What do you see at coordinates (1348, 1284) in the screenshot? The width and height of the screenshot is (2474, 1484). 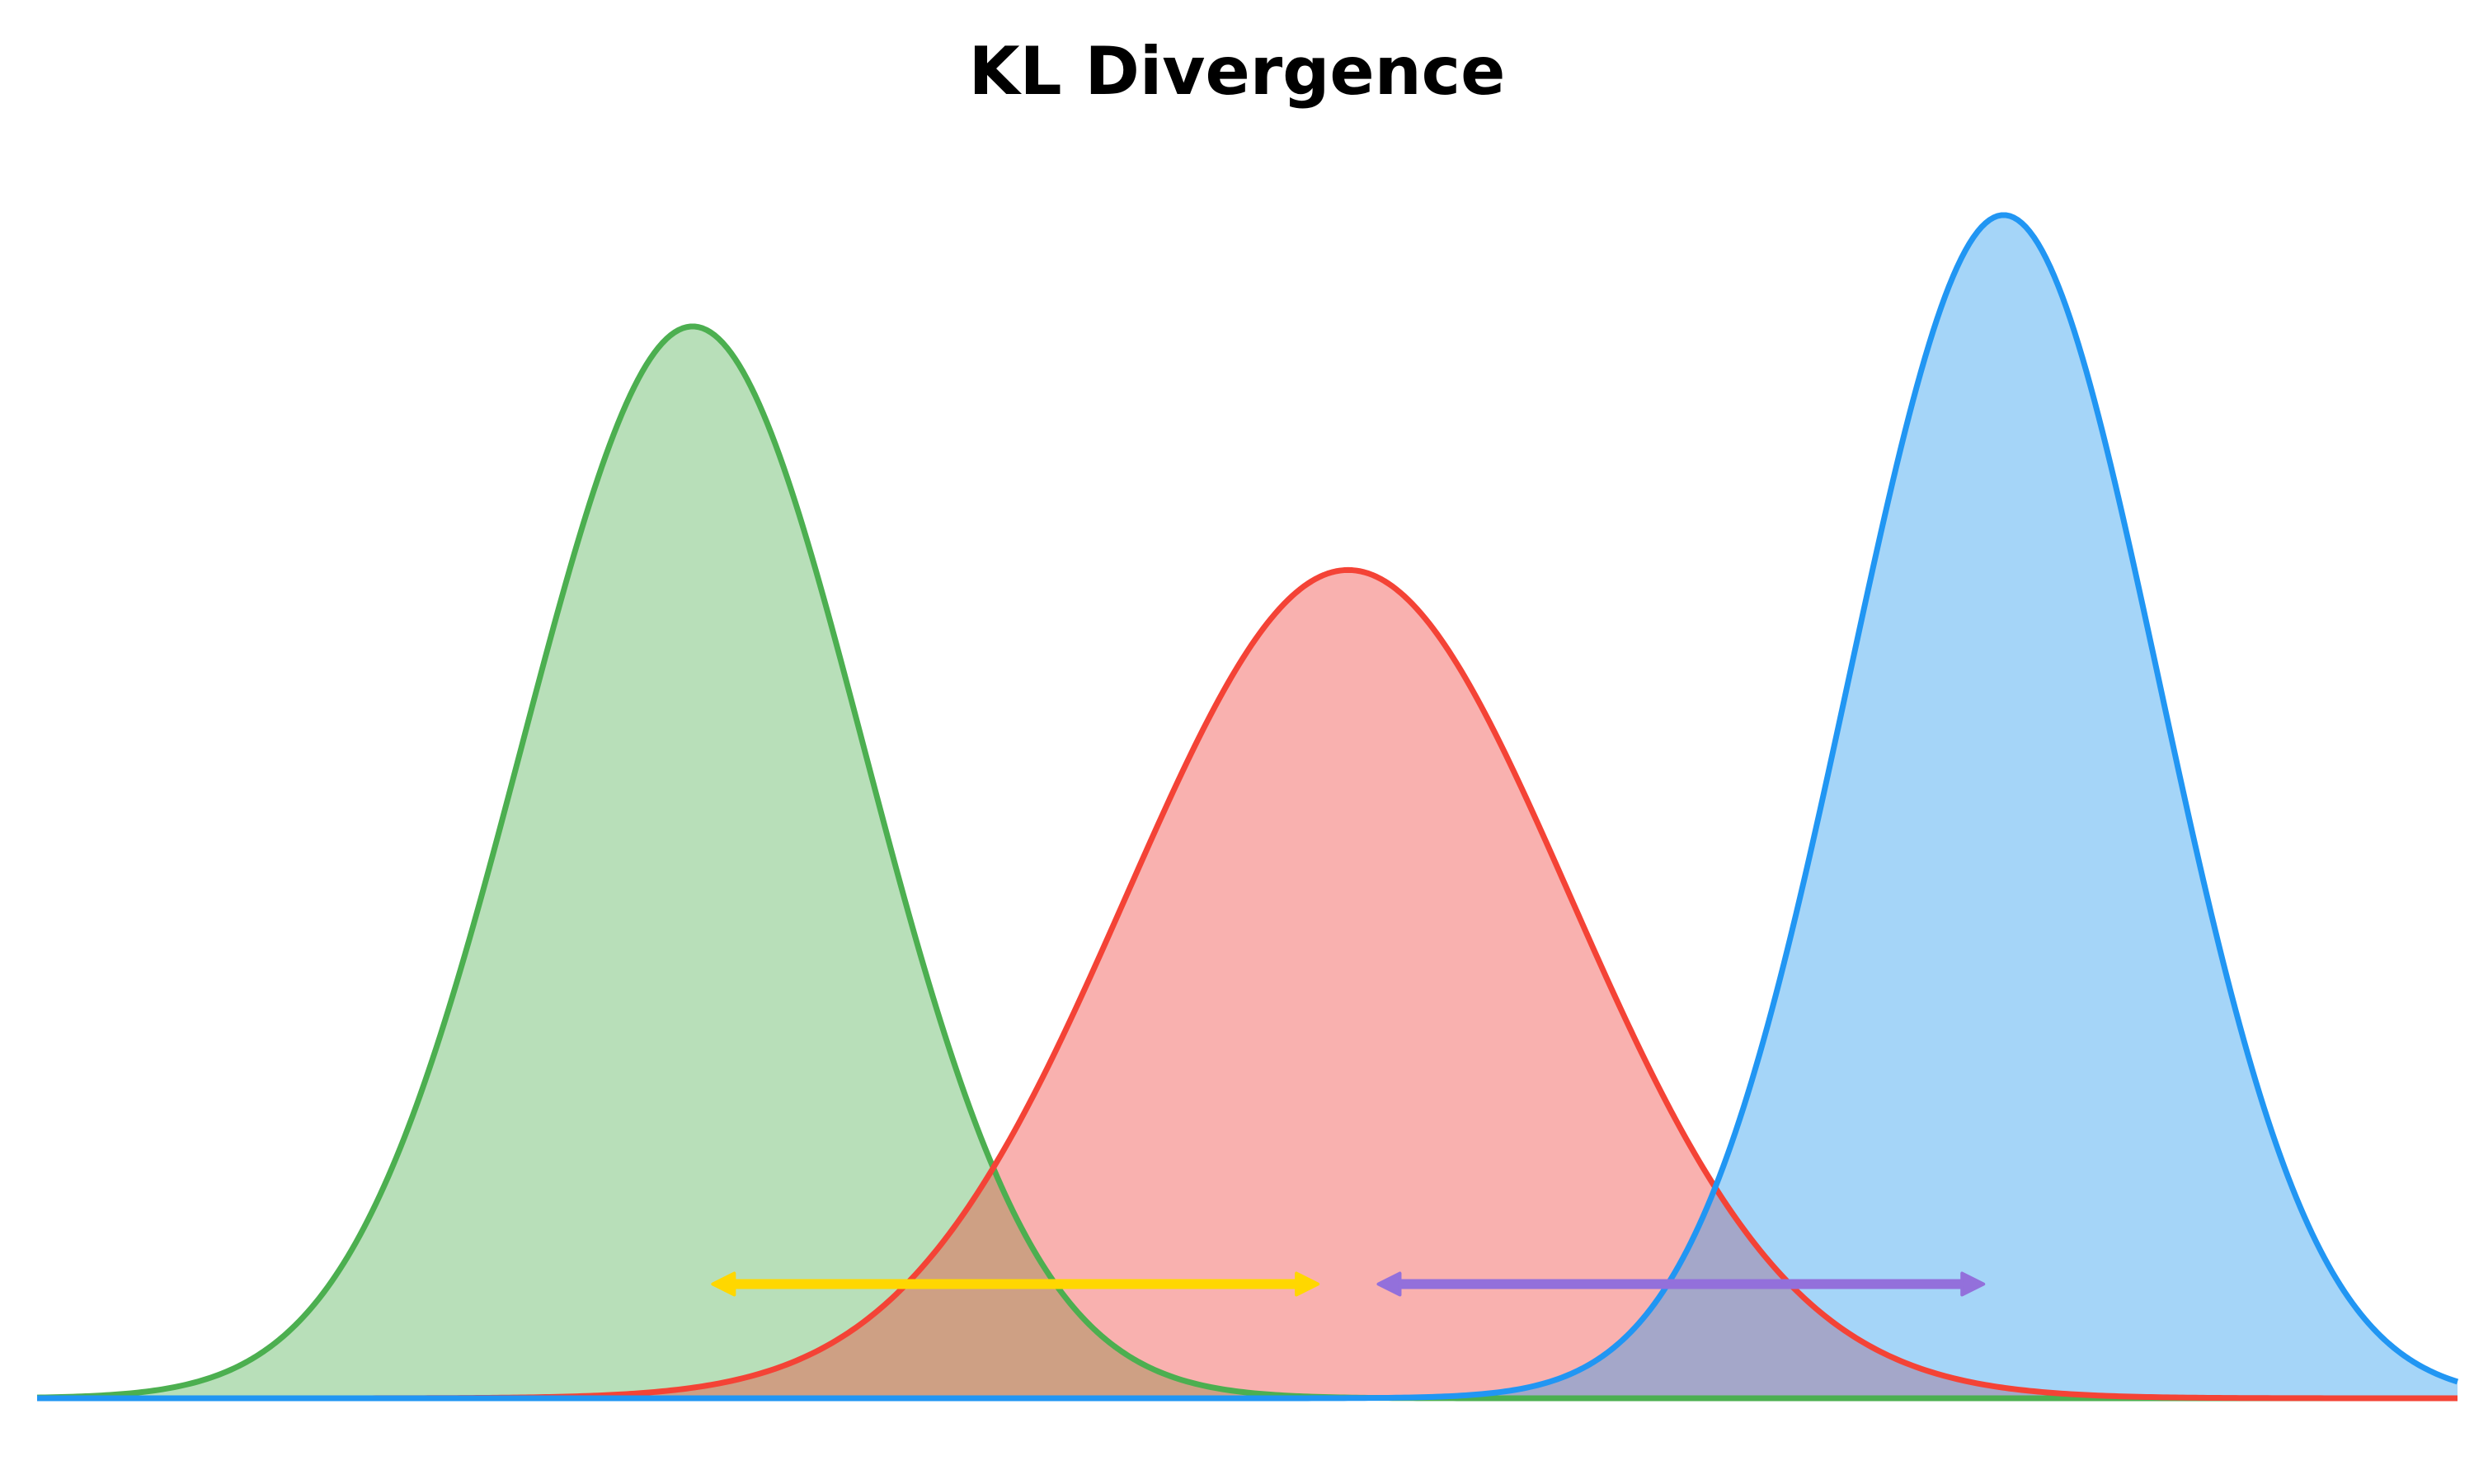 I see `arrows-layer` at bounding box center [1348, 1284].